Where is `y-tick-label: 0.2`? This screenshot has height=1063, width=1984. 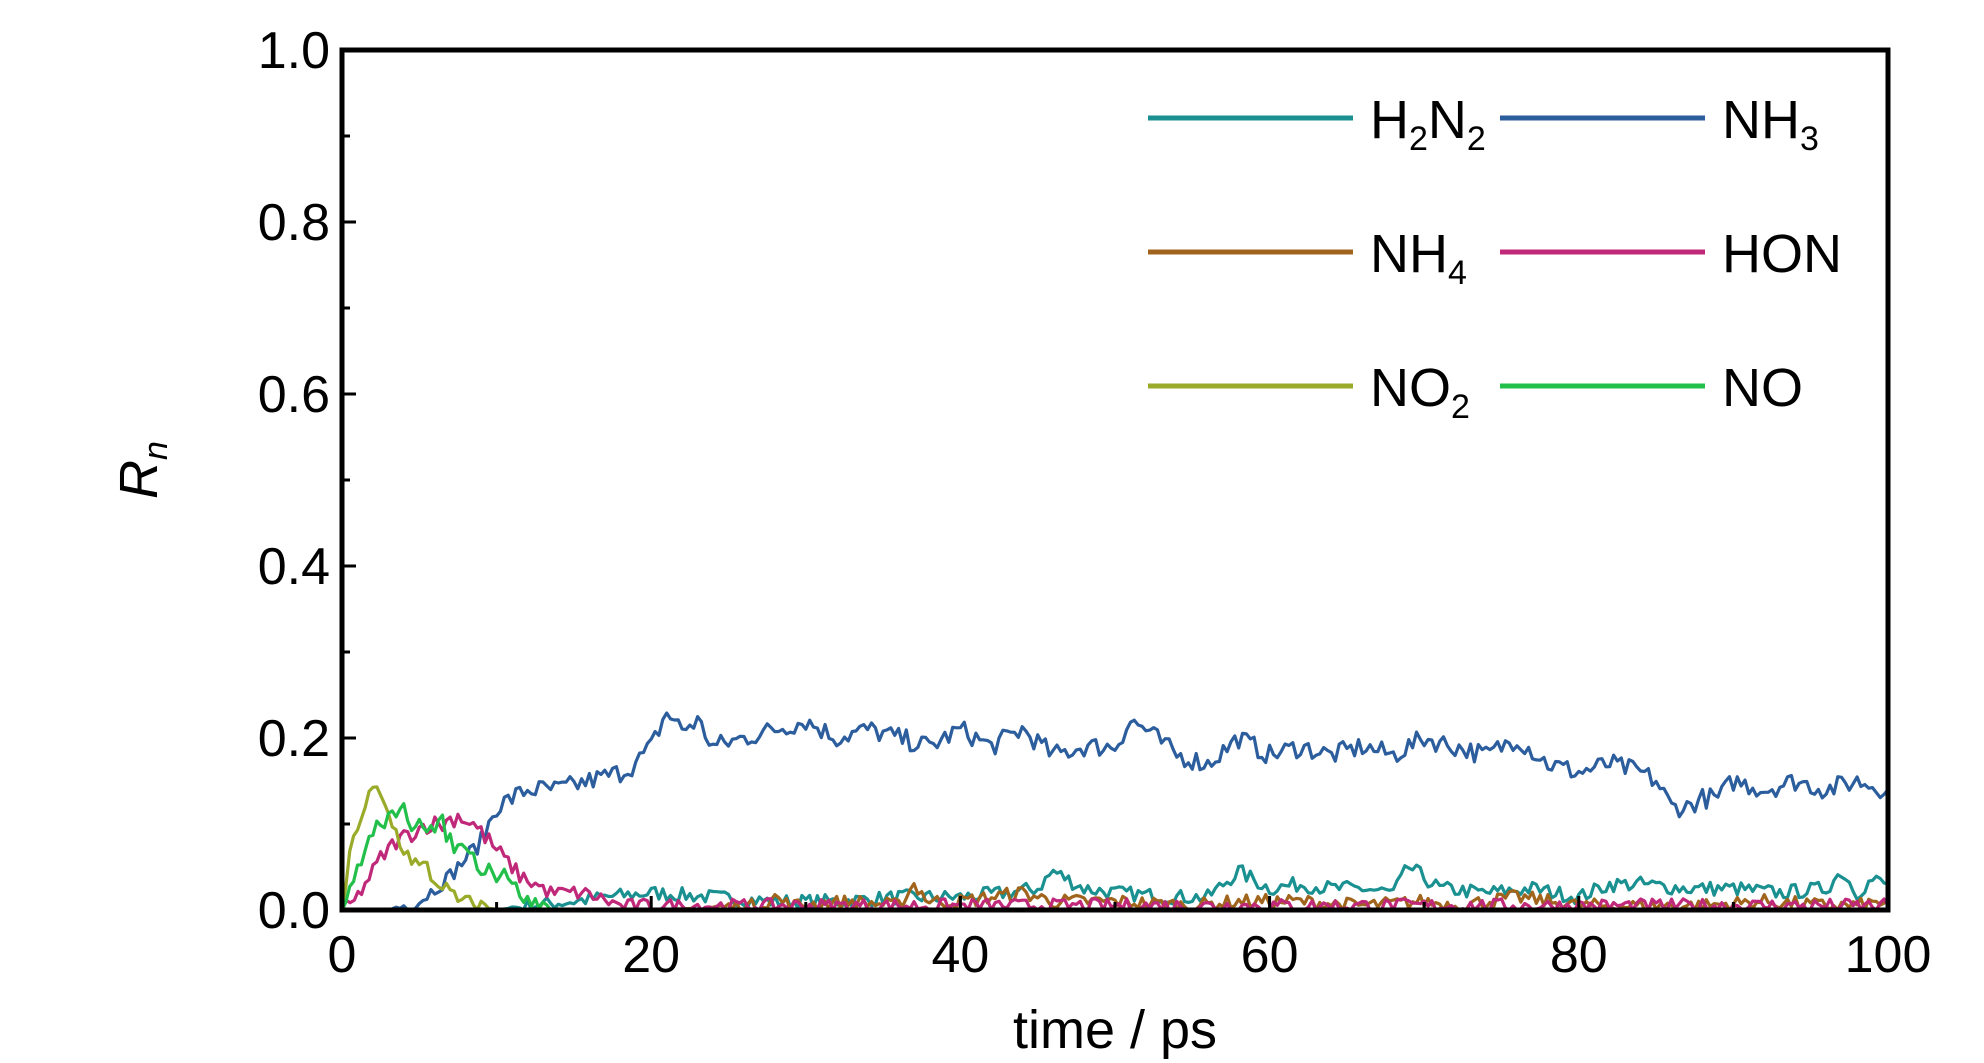 y-tick-label: 0.2 is located at coordinates (294, 739).